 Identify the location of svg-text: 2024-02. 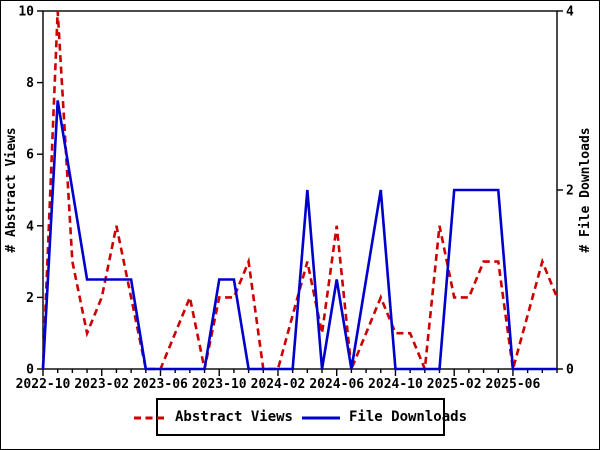
(278, 384).